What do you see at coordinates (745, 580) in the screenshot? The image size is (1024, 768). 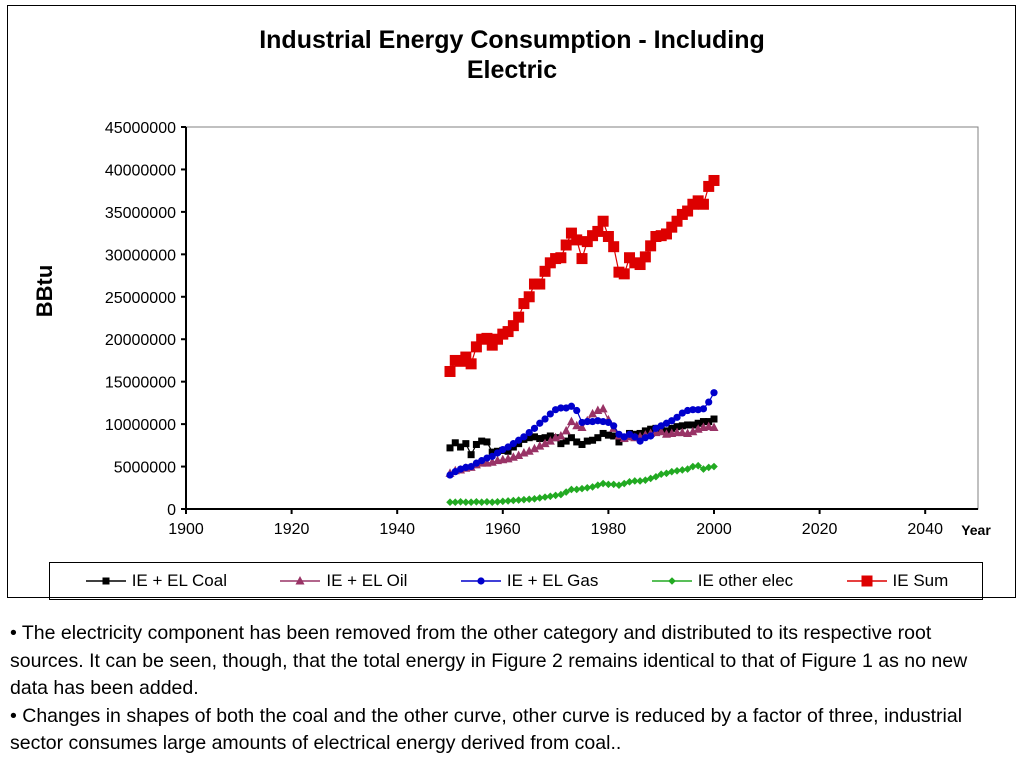 I see `legend-label-ie-other-elec: IE other elec` at bounding box center [745, 580].